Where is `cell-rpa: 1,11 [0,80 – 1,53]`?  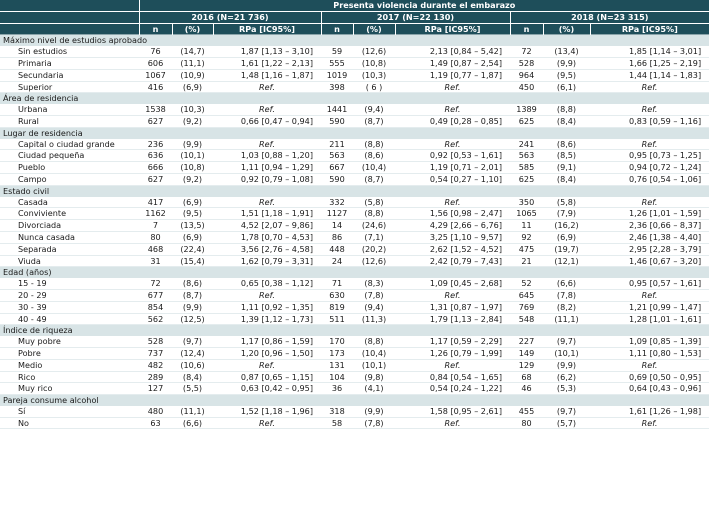
cell-rpa: 1,11 [0,80 – 1,53] is located at coordinates (649, 353).